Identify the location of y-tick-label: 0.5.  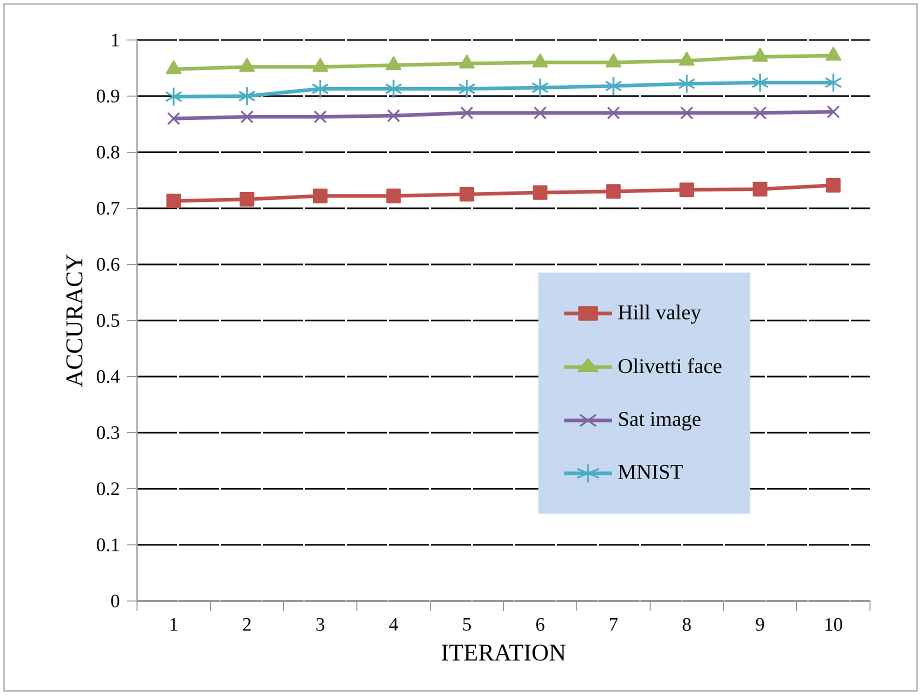
(108, 320).